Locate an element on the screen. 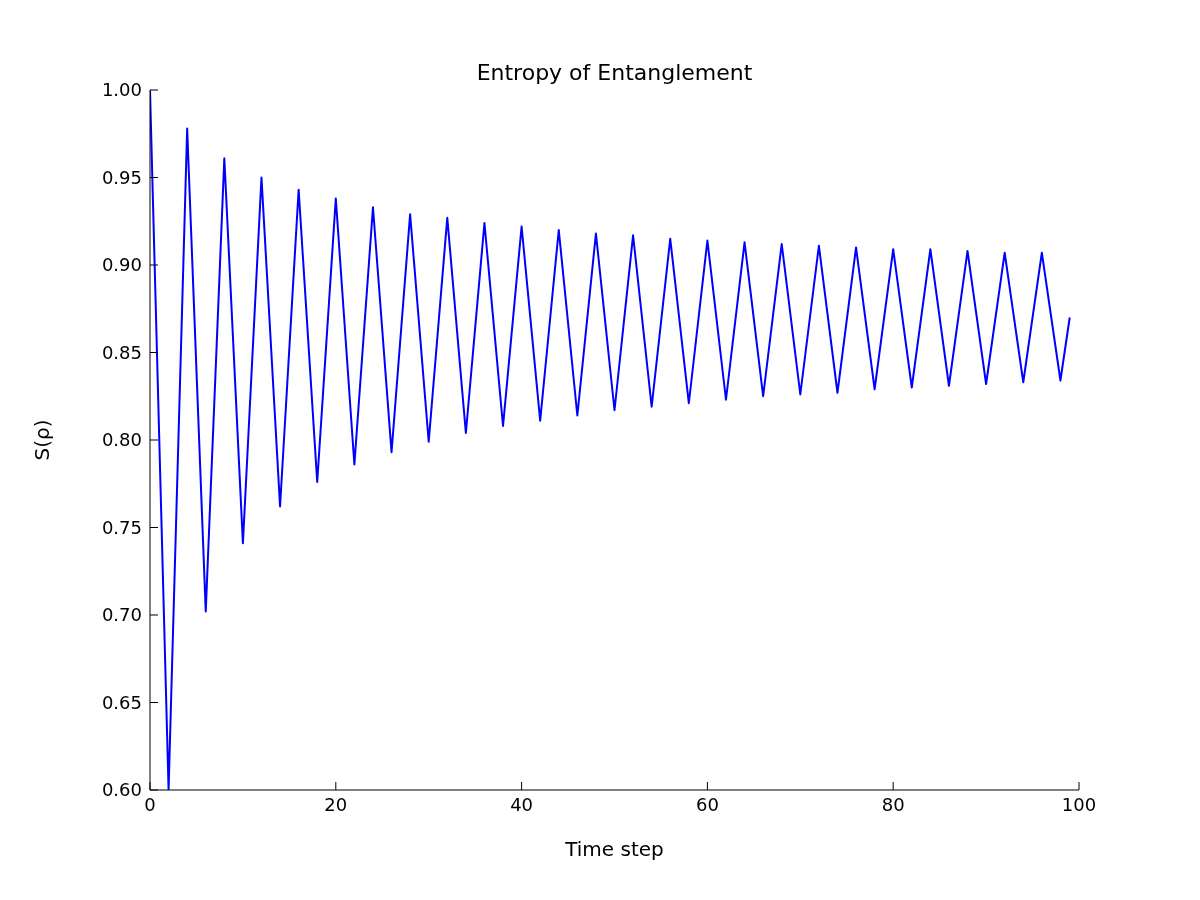 The width and height of the screenshot is (1200, 900). y-tick-label: 0.85 is located at coordinates (121, 352).